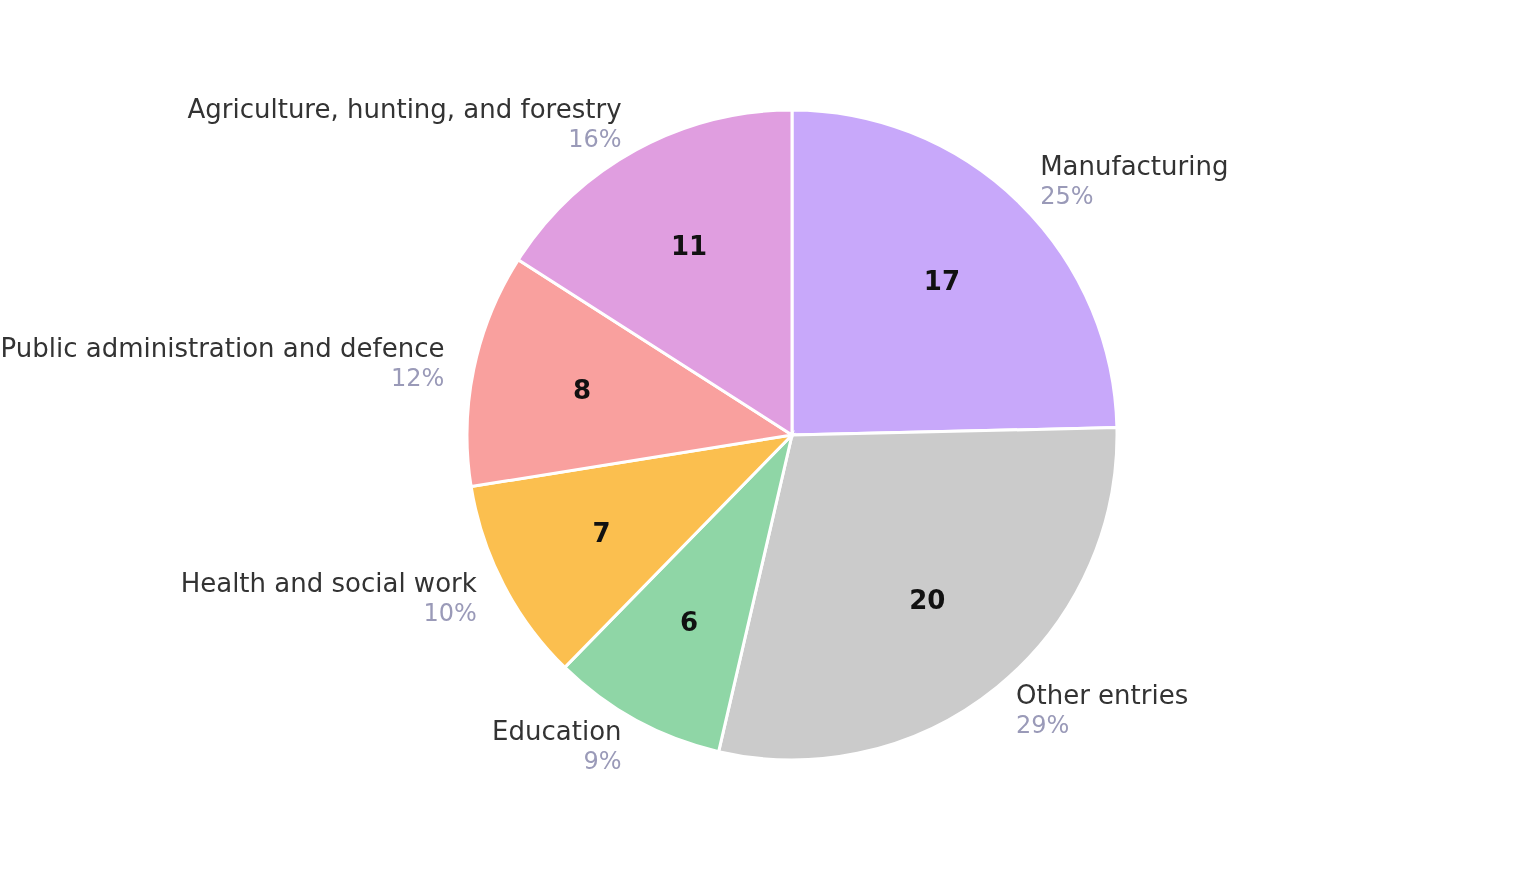 This screenshot has height=879, width=1526. Describe the element at coordinates (927, 600) in the screenshot. I see `data-label: 20` at that location.